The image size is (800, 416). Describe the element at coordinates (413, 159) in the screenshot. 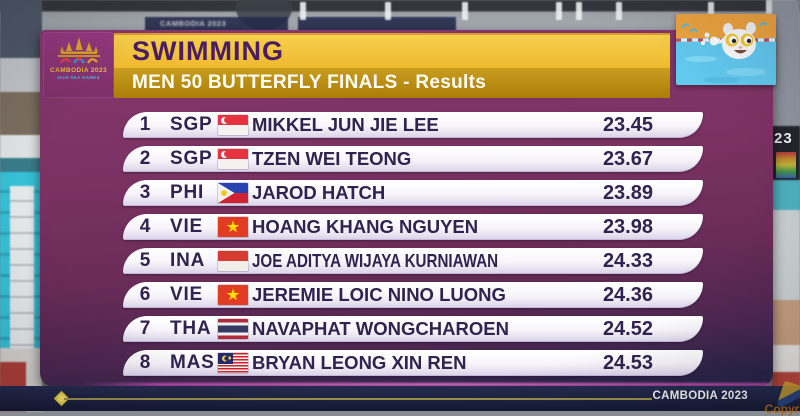

I see `result-row: 2 SGP TZEN WEI TEONG 23.67` at that location.